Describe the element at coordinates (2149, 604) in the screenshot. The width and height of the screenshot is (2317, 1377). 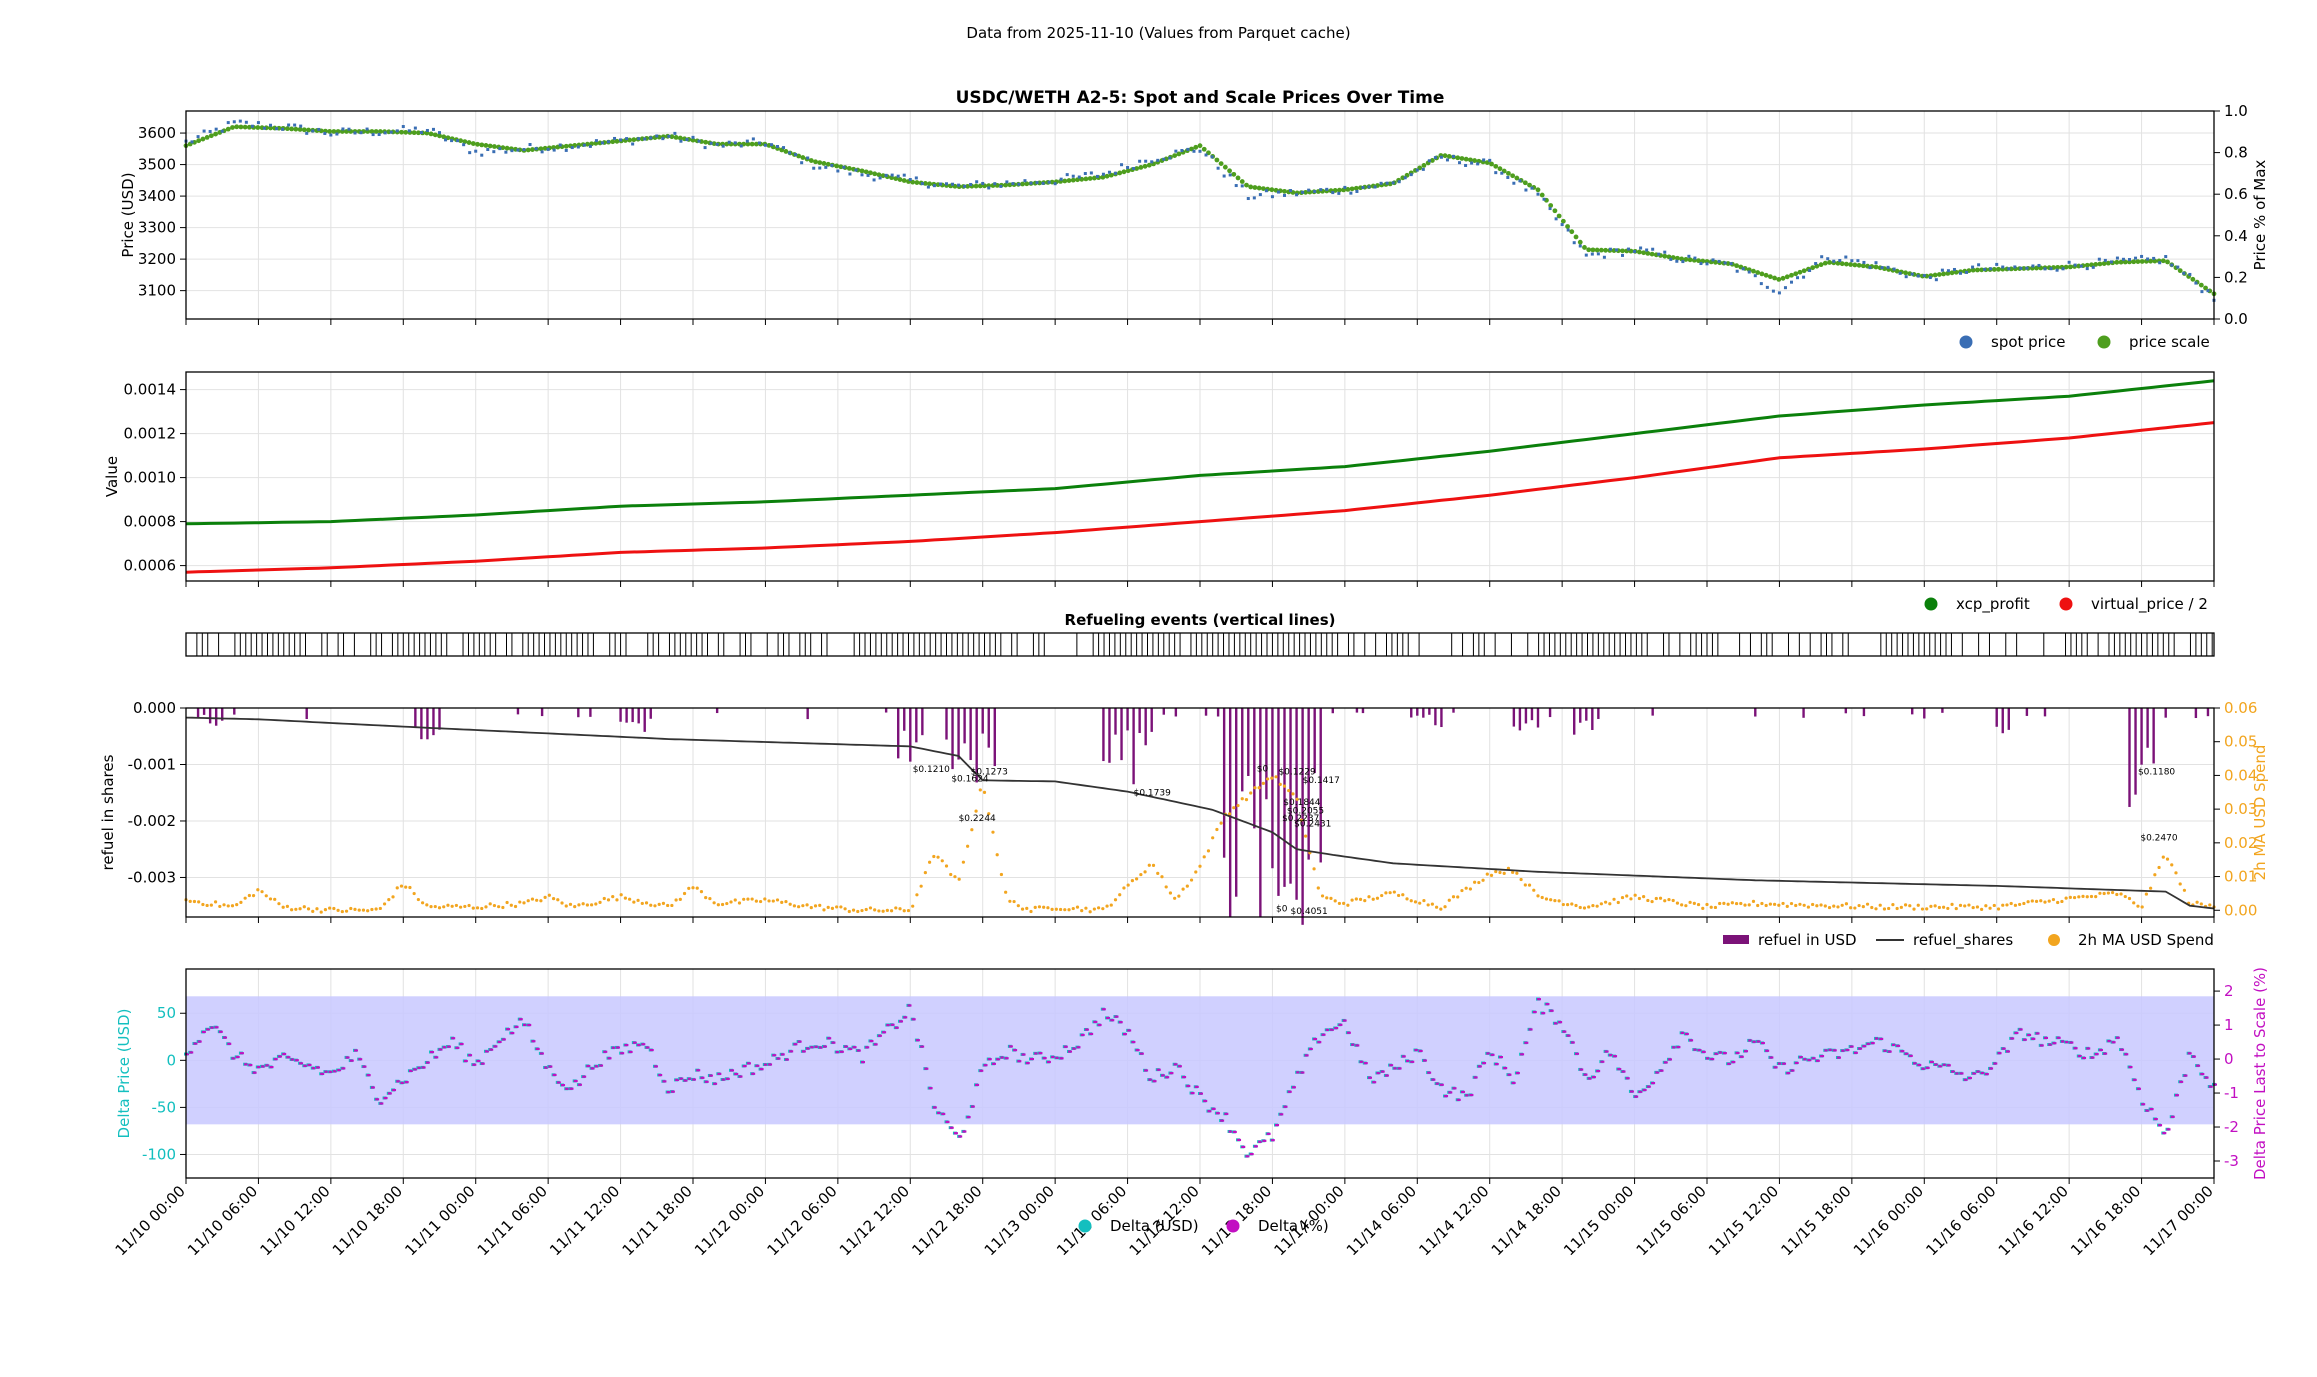
I see `legend-virtual-price-label: virtual_price / 2` at that location.